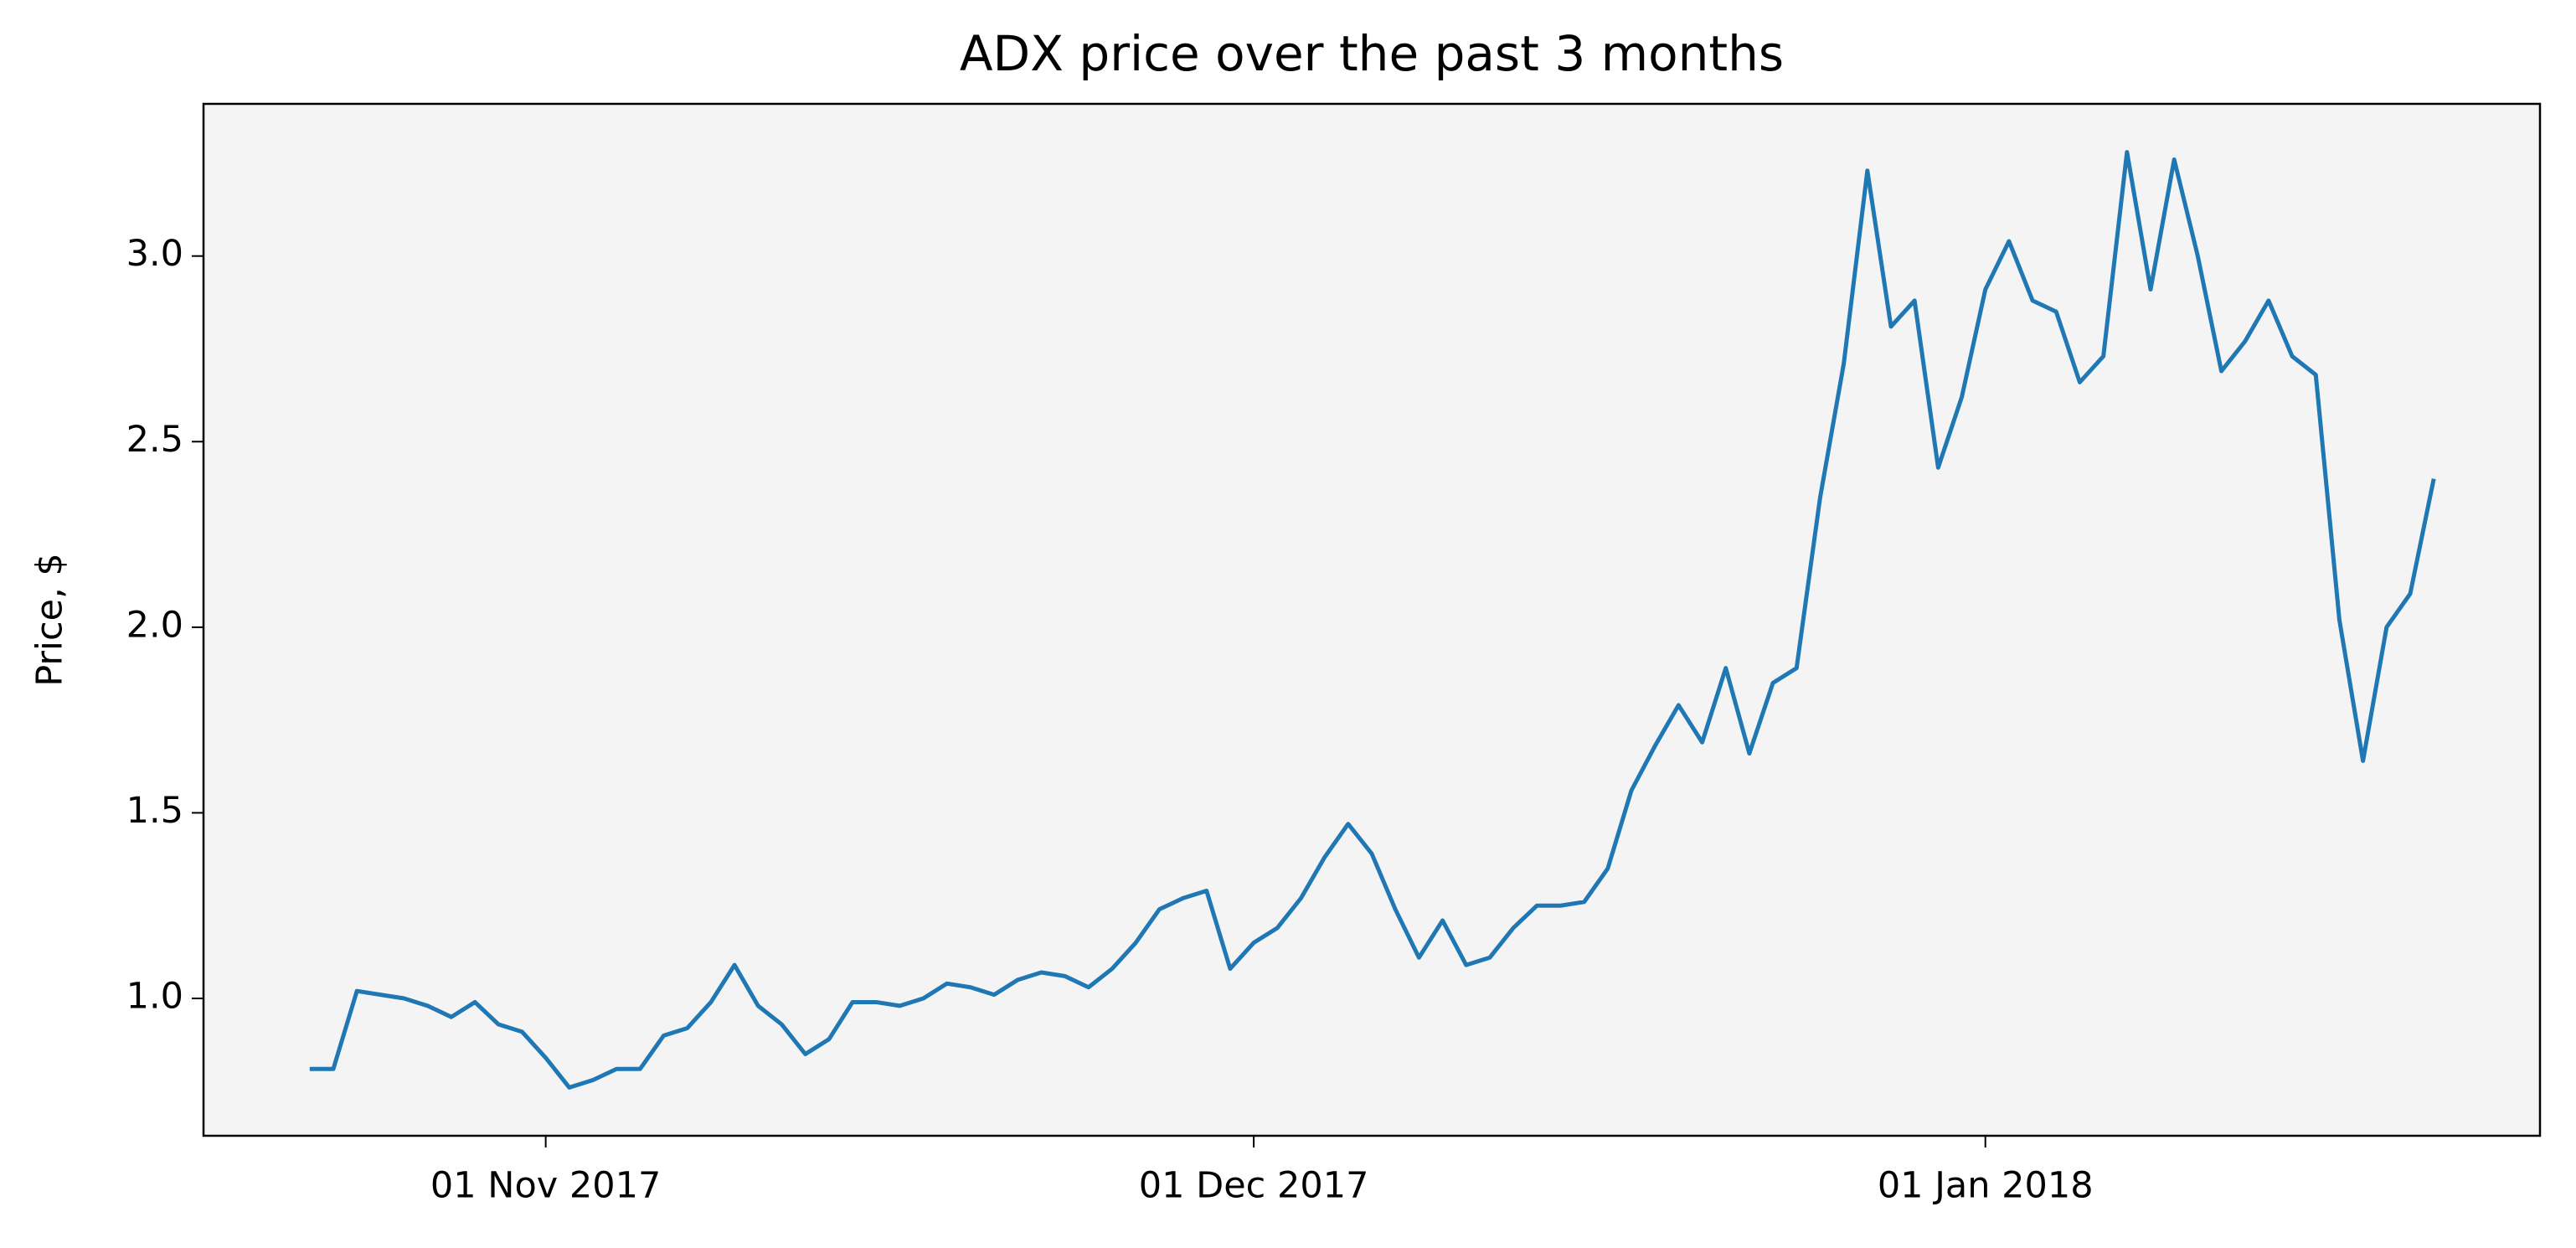 This screenshot has width=2576, height=1248. I want to click on x-tick-label: 01 Nov 2017, so click(545, 1186).